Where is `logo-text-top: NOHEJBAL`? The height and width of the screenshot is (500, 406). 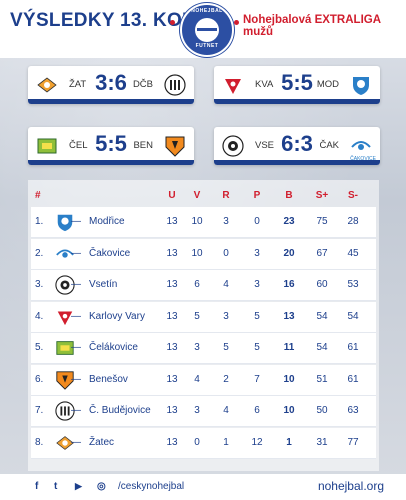
logo-text-top: NOHEJBAL is located at coordinates (207, 11).